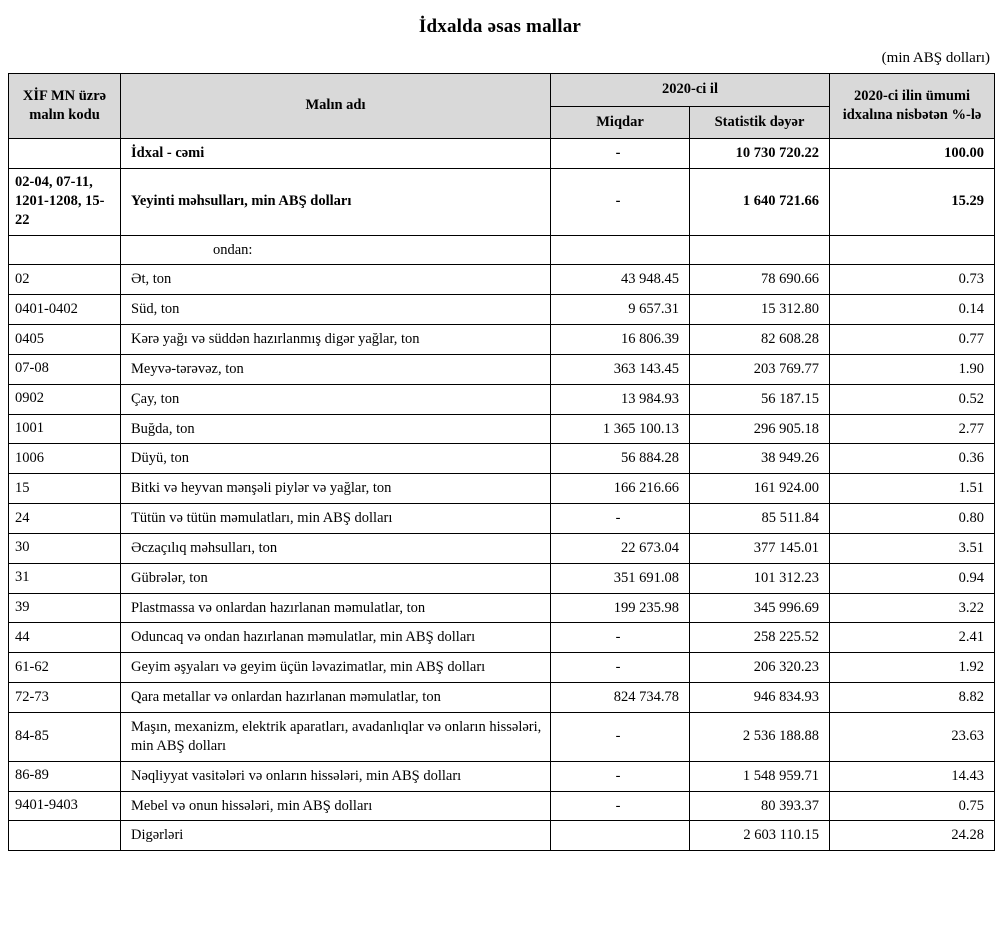  What do you see at coordinates (759, 310) in the screenshot?
I see `cell-value: 15 312.80` at bounding box center [759, 310].